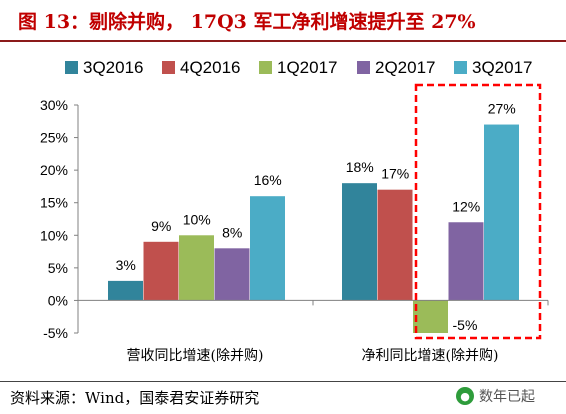  What do you see at coordinates (196, 268) in the screenshot?
I see `bar-1q2017-revenue` at bounding box center [196, 268].